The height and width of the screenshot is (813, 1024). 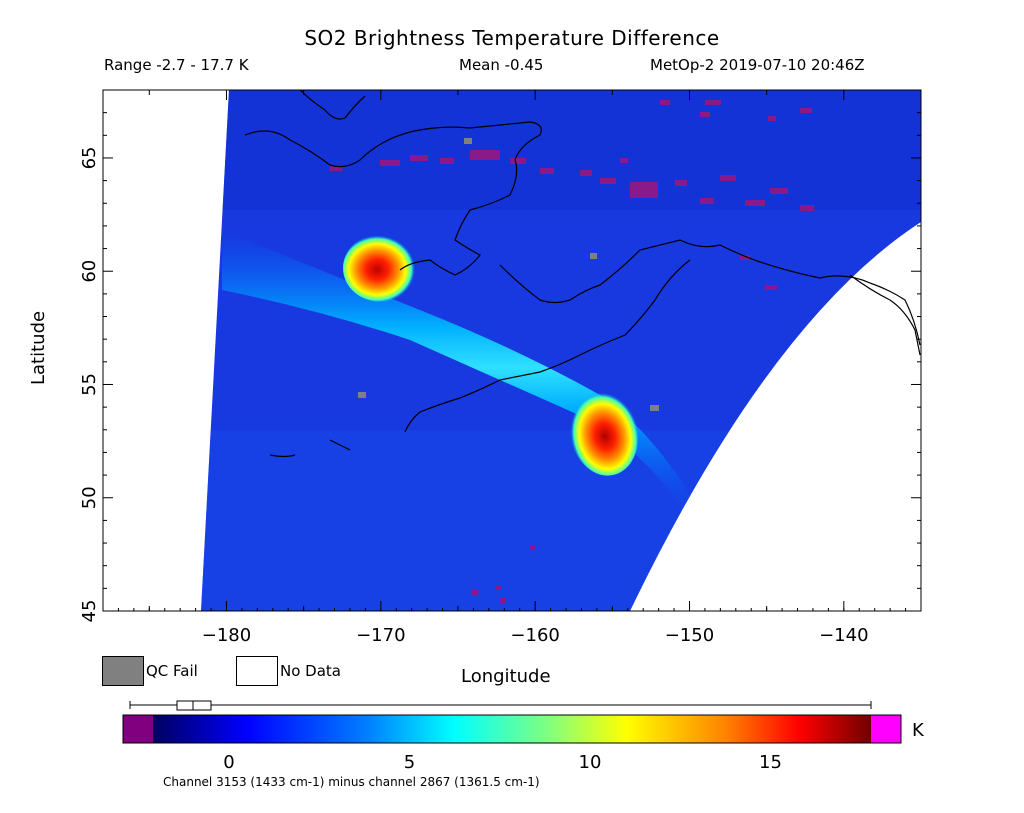 I want to click on x-tick-label: −140, so click(x=843, y=635).